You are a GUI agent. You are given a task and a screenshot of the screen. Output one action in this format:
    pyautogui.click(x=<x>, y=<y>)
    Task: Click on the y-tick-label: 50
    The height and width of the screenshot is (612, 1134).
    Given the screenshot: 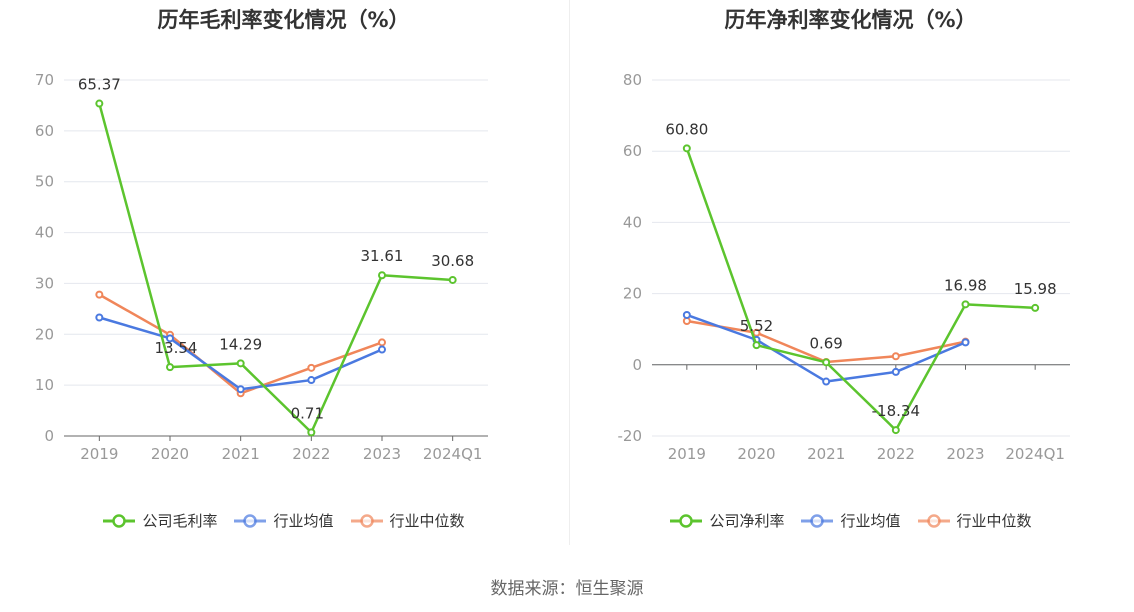 What is the action you would take?
    pyautogui.click(x=44, y=182)
    